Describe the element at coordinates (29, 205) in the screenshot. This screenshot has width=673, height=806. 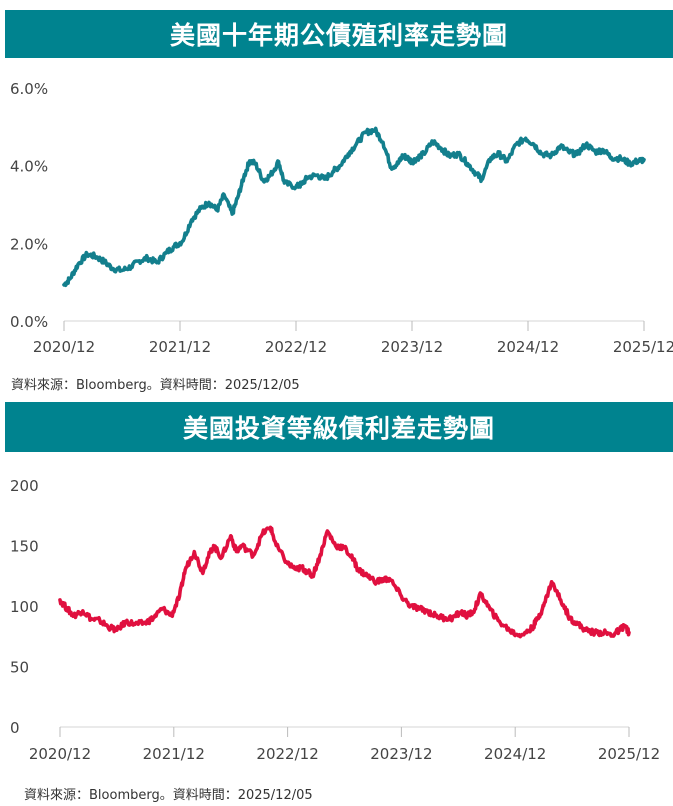
I see `y-axis: 0.0% 2.0% 4.0% 6.0%` at that location.